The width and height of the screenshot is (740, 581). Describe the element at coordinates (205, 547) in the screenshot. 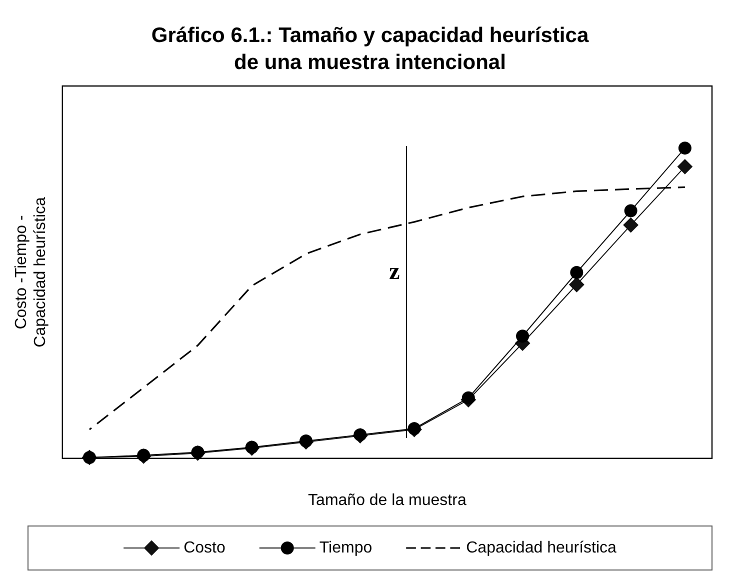

I see `legend-label: Costo` at that location.